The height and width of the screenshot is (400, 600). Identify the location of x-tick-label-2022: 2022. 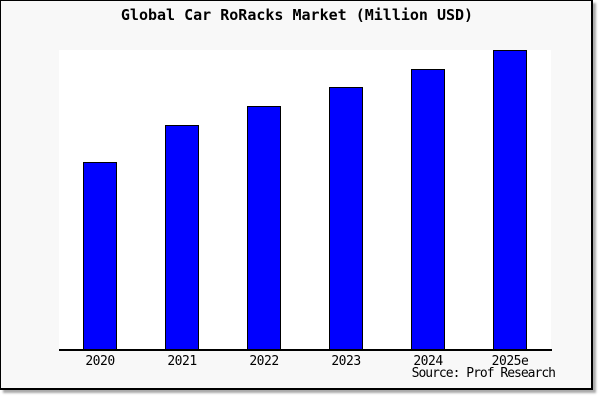
(264, 361).